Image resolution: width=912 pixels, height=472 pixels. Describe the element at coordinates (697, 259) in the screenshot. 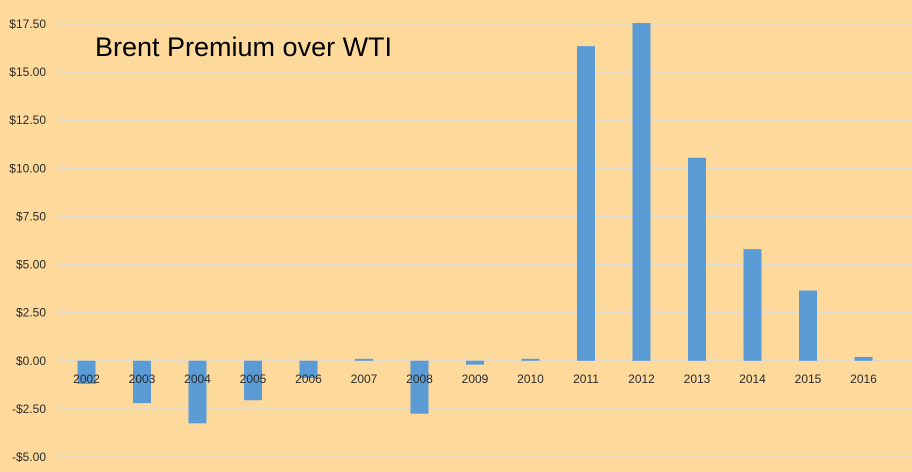

I see `bar-2013` at that location.